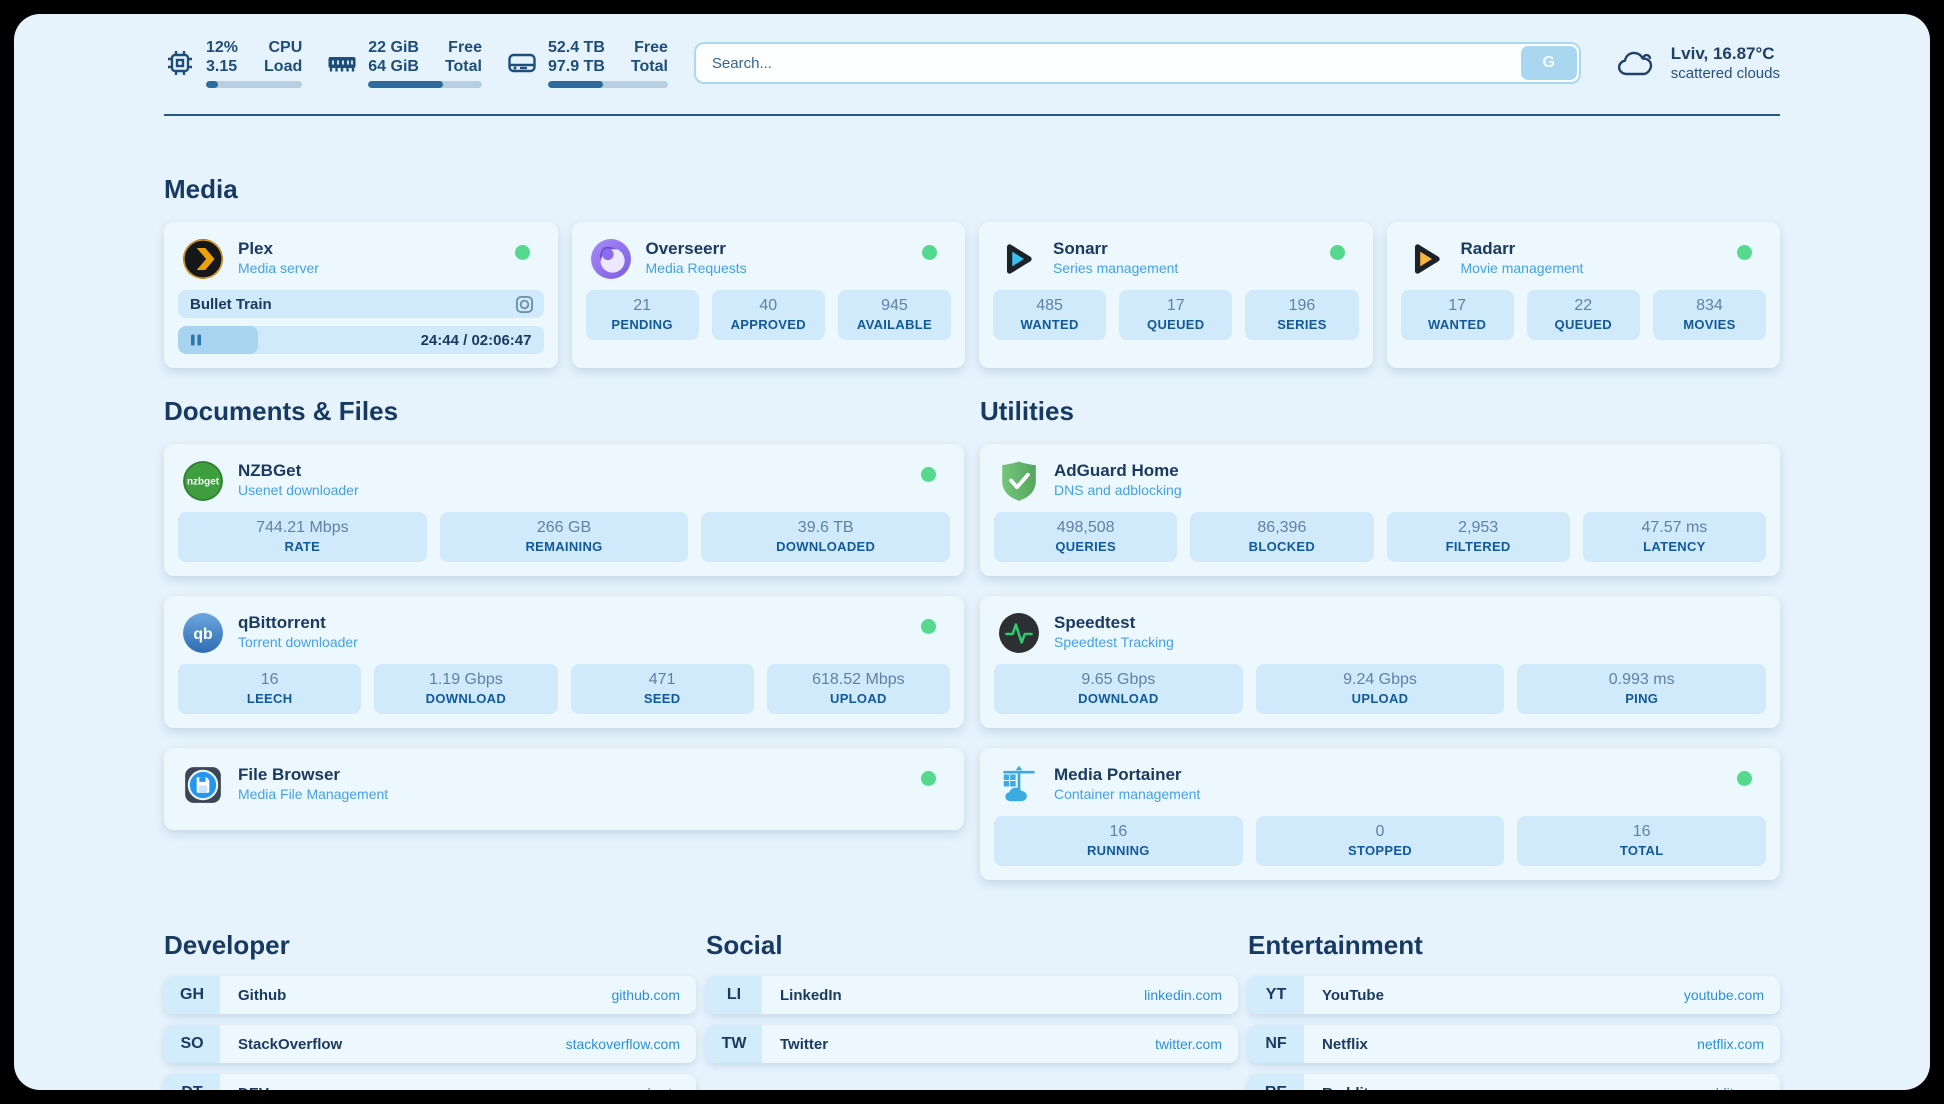 The height and width of the screenshot is (1104, 1944). I want to click on stat-rate: 744.21 Mbps RATE, so click(302, 537).